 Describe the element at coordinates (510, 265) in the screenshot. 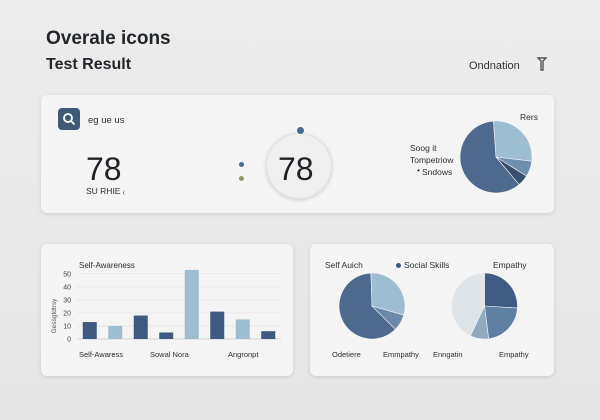

I see `pie-label-empathy: Empathy` at that location.